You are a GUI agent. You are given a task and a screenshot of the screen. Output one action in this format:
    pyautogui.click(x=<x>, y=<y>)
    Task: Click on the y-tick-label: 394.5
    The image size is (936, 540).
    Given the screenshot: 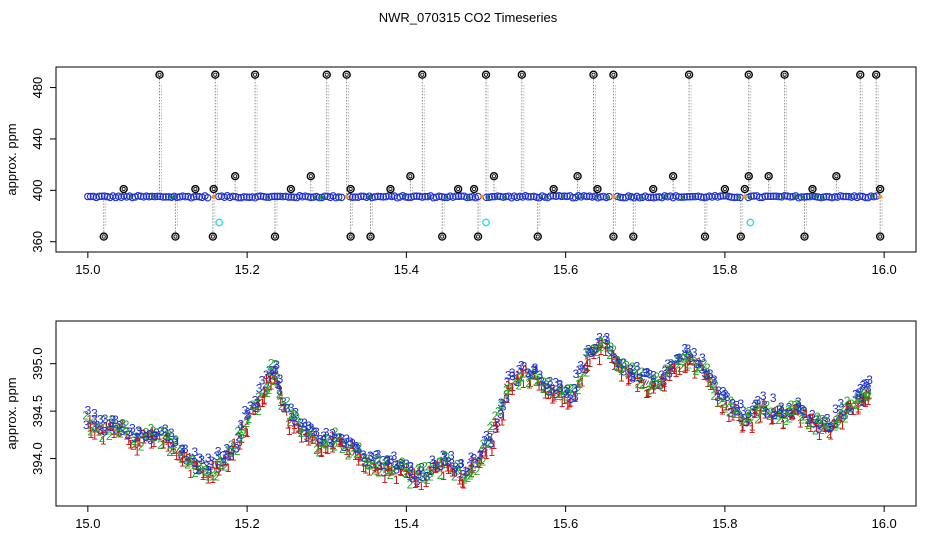 What is the action you would take?
    pyautogui.click(x=37, y=411)
    